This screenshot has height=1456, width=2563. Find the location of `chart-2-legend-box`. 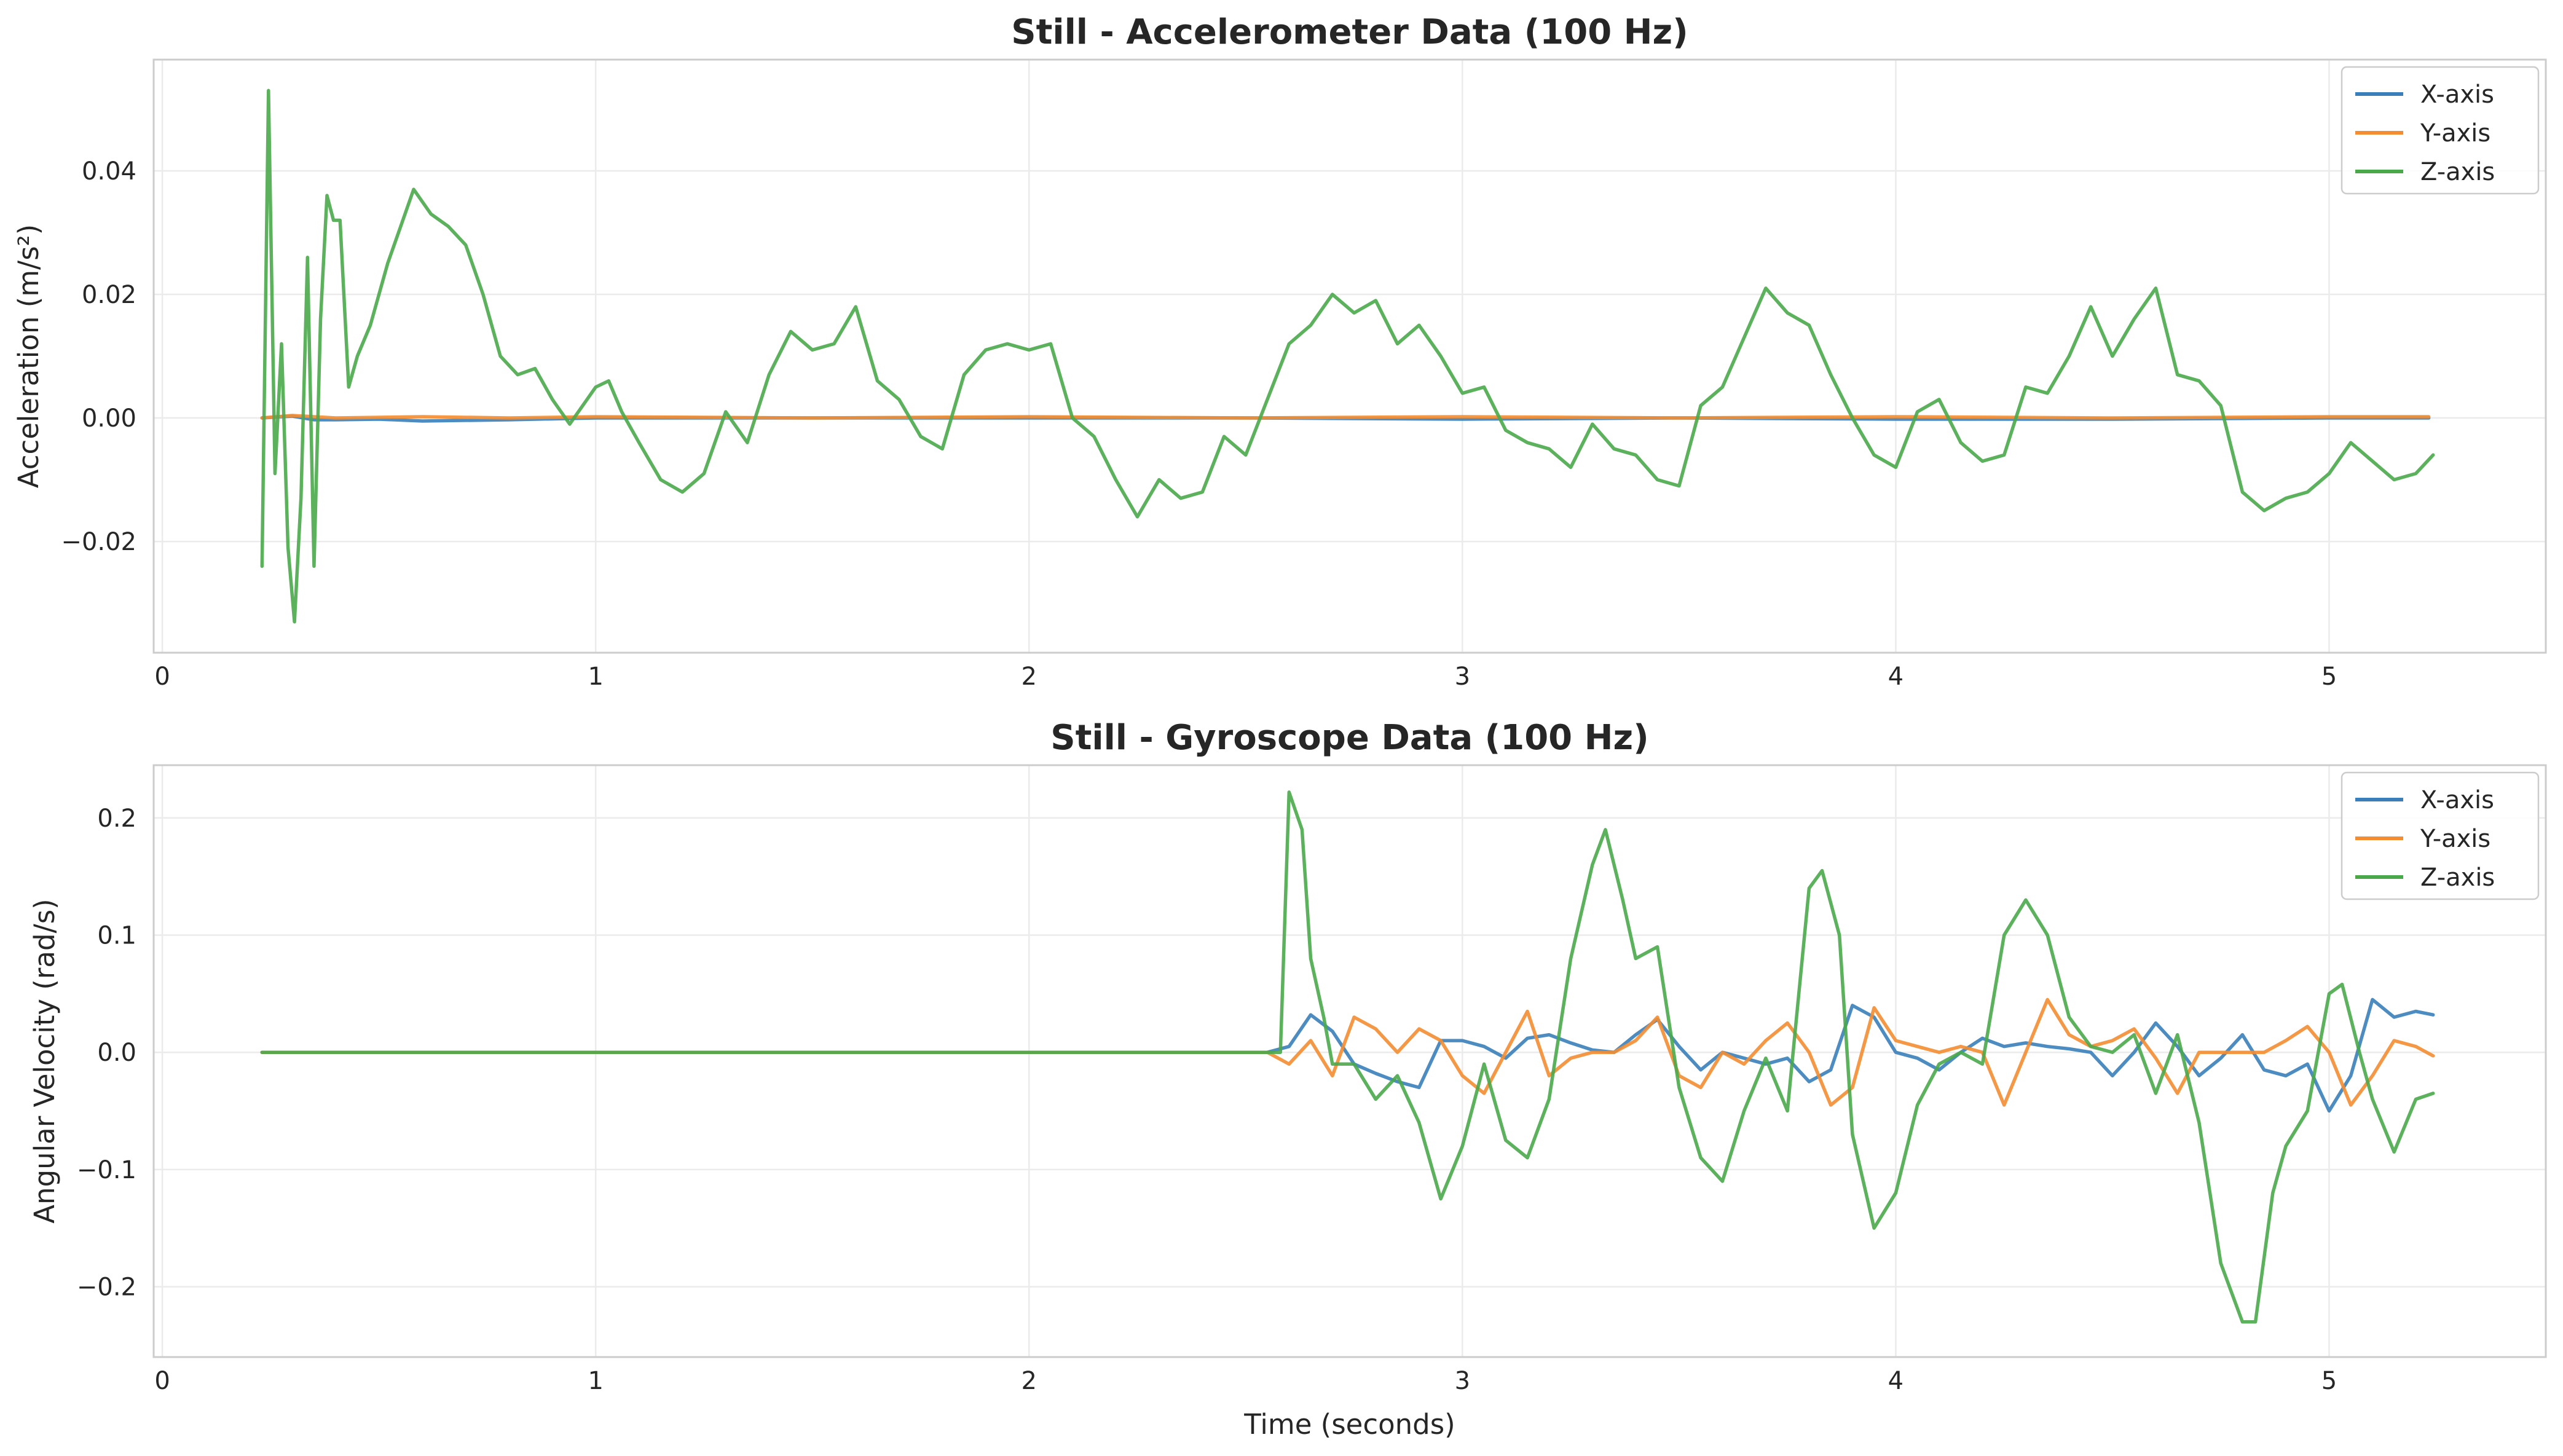

chart-2-legend-box is located at coordinates (2441, 835).